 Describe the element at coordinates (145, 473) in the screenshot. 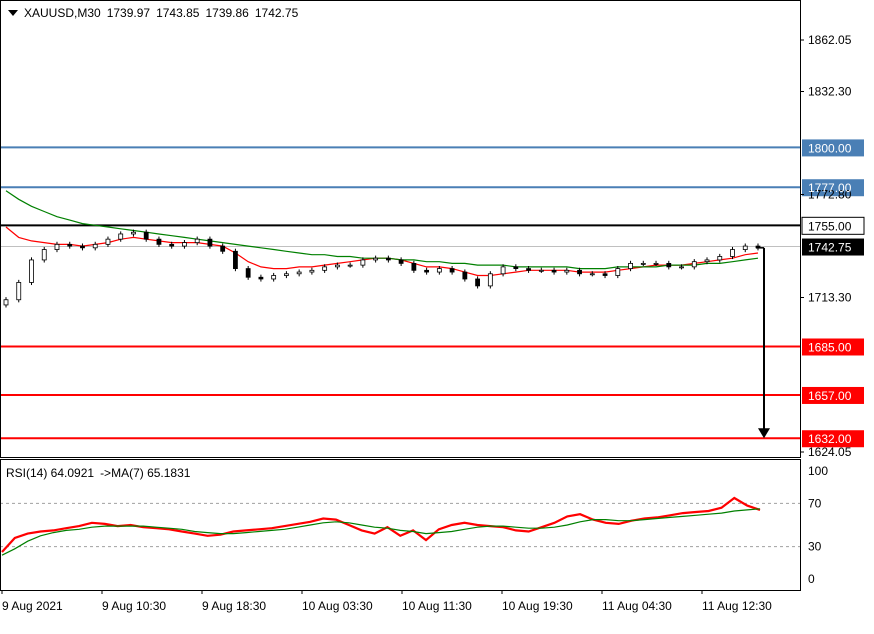

I see `rsi-ma-label: ->MA(7) 65.1831` at that location.